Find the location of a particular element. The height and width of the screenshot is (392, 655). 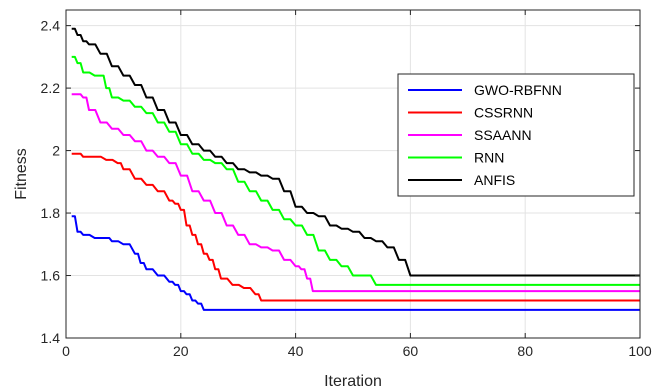

legend-label-ssaann: SSAANN is located at coordinates (503, 135).